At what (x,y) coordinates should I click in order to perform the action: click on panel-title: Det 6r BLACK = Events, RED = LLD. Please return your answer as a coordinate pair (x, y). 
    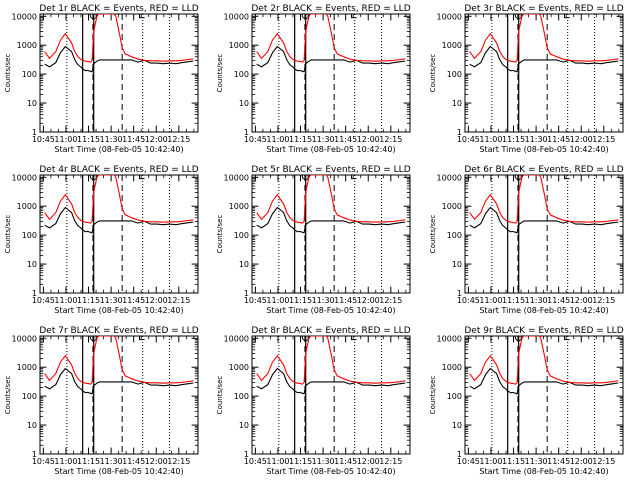
    Looking at the image, I should click on (543, 170).